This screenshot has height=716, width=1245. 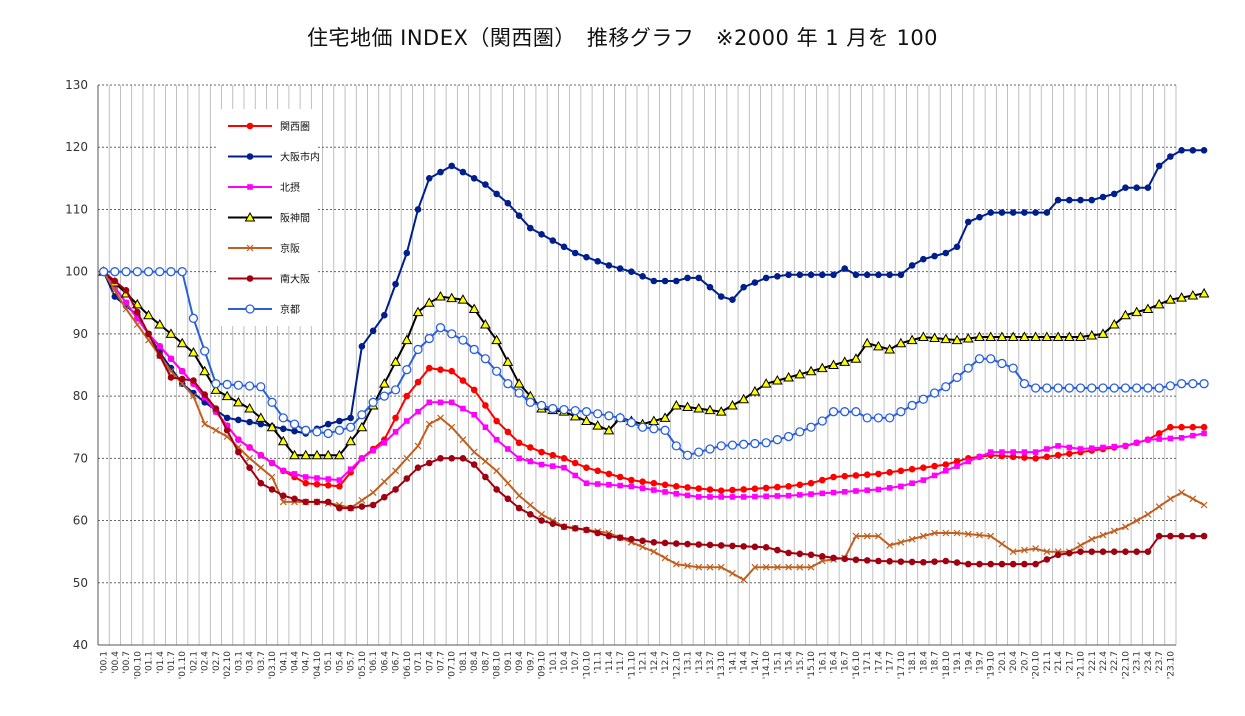 I want to click on x-tick-label: '23.4, so click(x=1149, y=662).